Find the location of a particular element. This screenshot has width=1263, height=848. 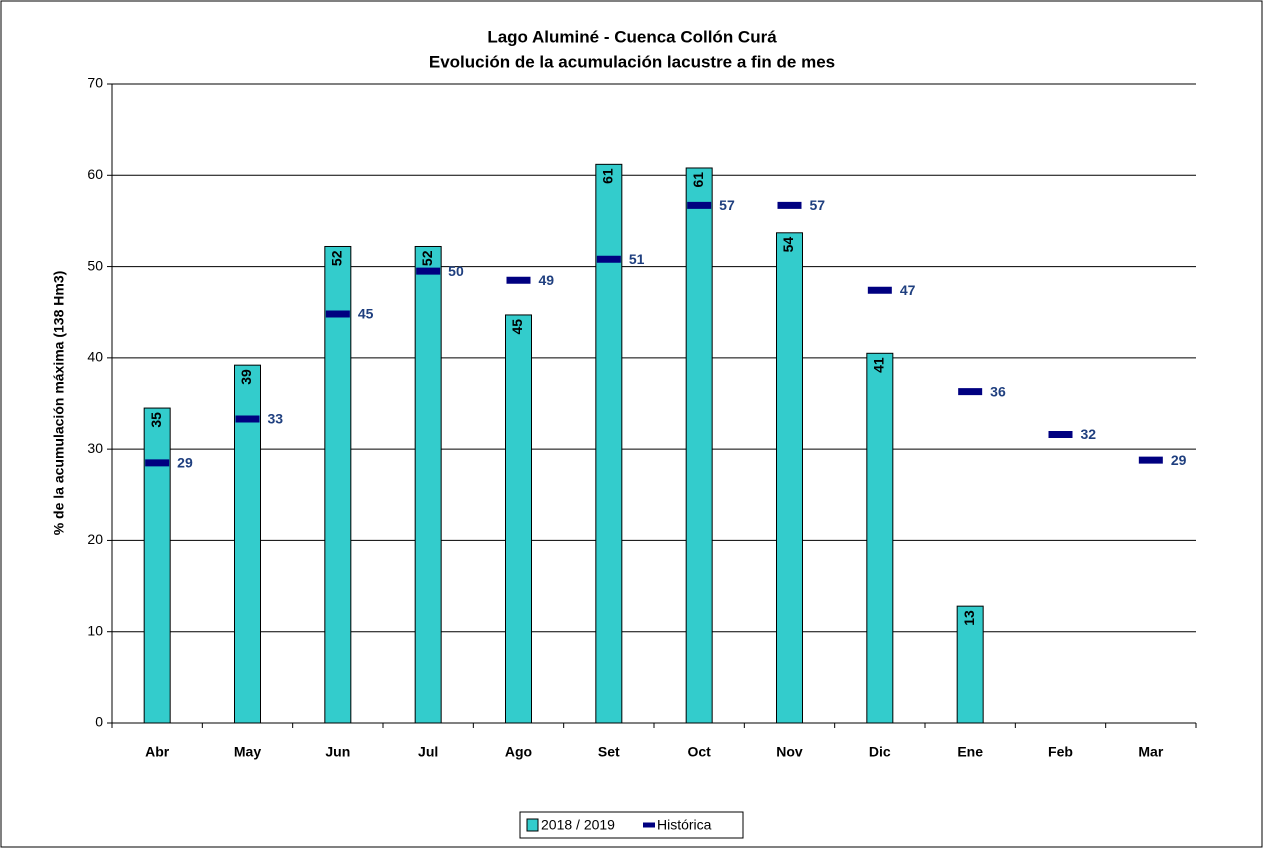

x-tick-label: Abr is located at coordinates (157, 752).